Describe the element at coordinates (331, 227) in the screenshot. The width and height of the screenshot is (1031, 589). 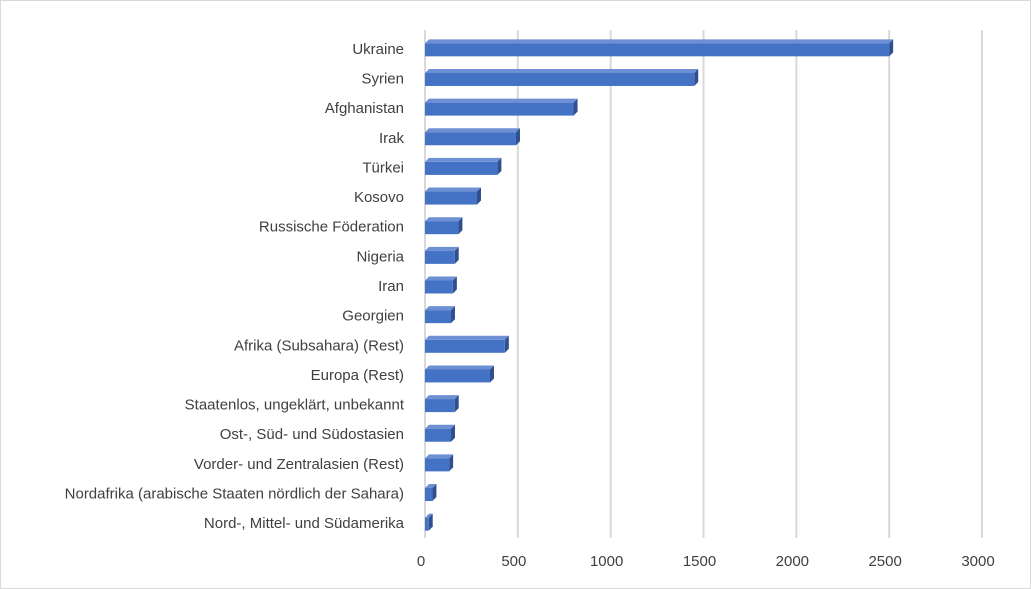
I see `category-label: Russische Föderation` at that location.